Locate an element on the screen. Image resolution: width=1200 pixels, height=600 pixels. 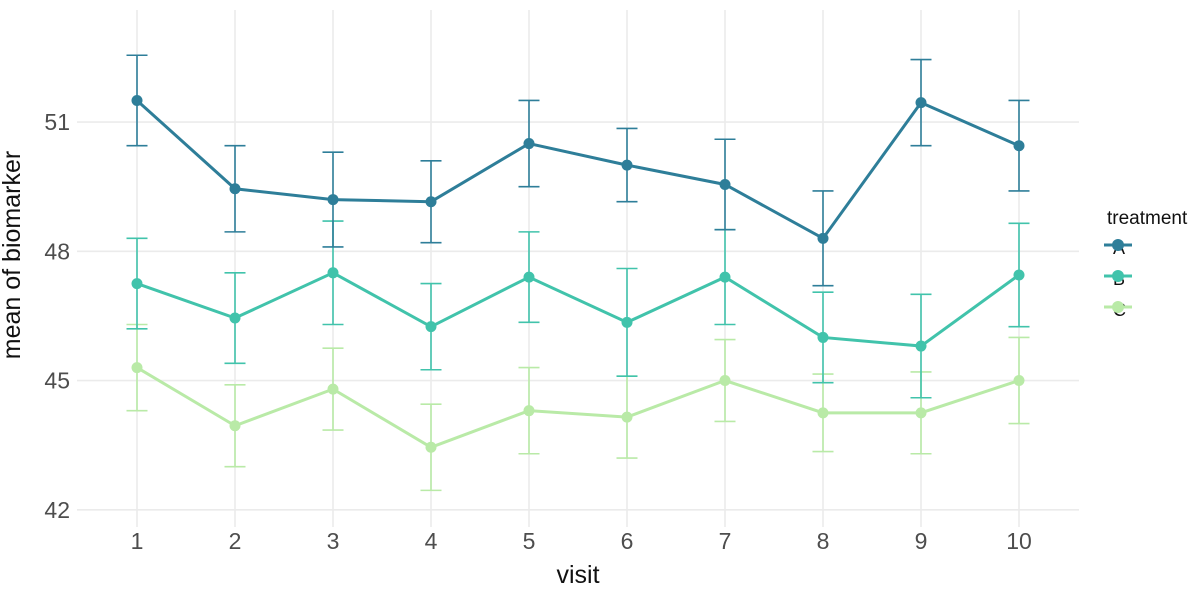
y-tick-label: 51 is located at coordinates (57, 122).